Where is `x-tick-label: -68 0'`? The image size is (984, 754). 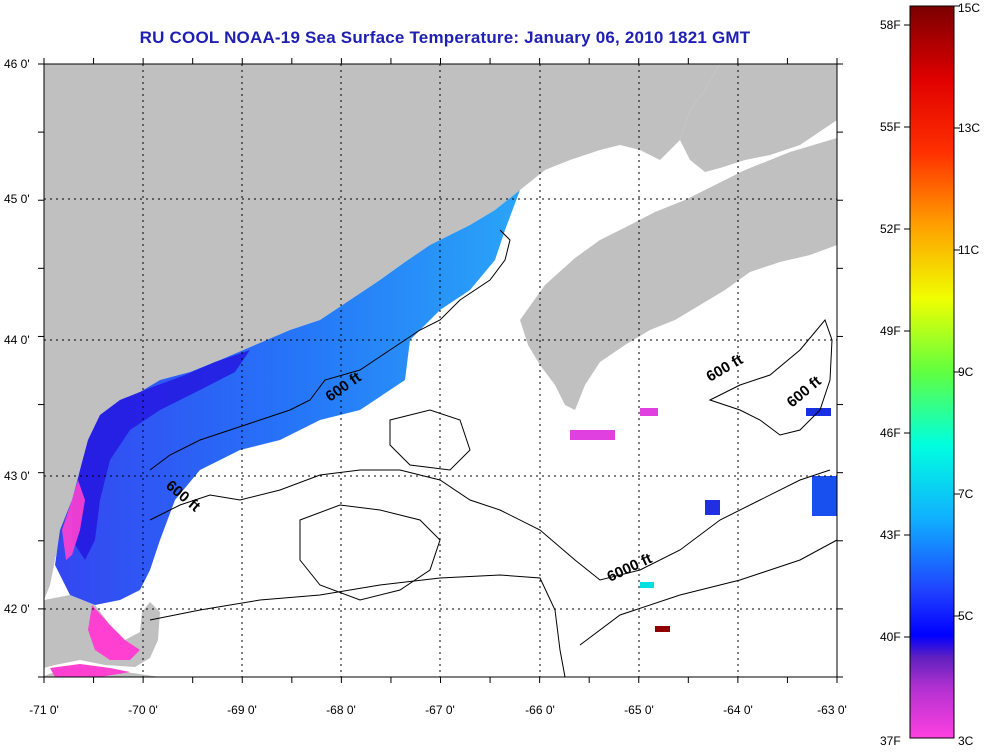 x-tick-label: -68 0' is located at coordinates (341, 710).